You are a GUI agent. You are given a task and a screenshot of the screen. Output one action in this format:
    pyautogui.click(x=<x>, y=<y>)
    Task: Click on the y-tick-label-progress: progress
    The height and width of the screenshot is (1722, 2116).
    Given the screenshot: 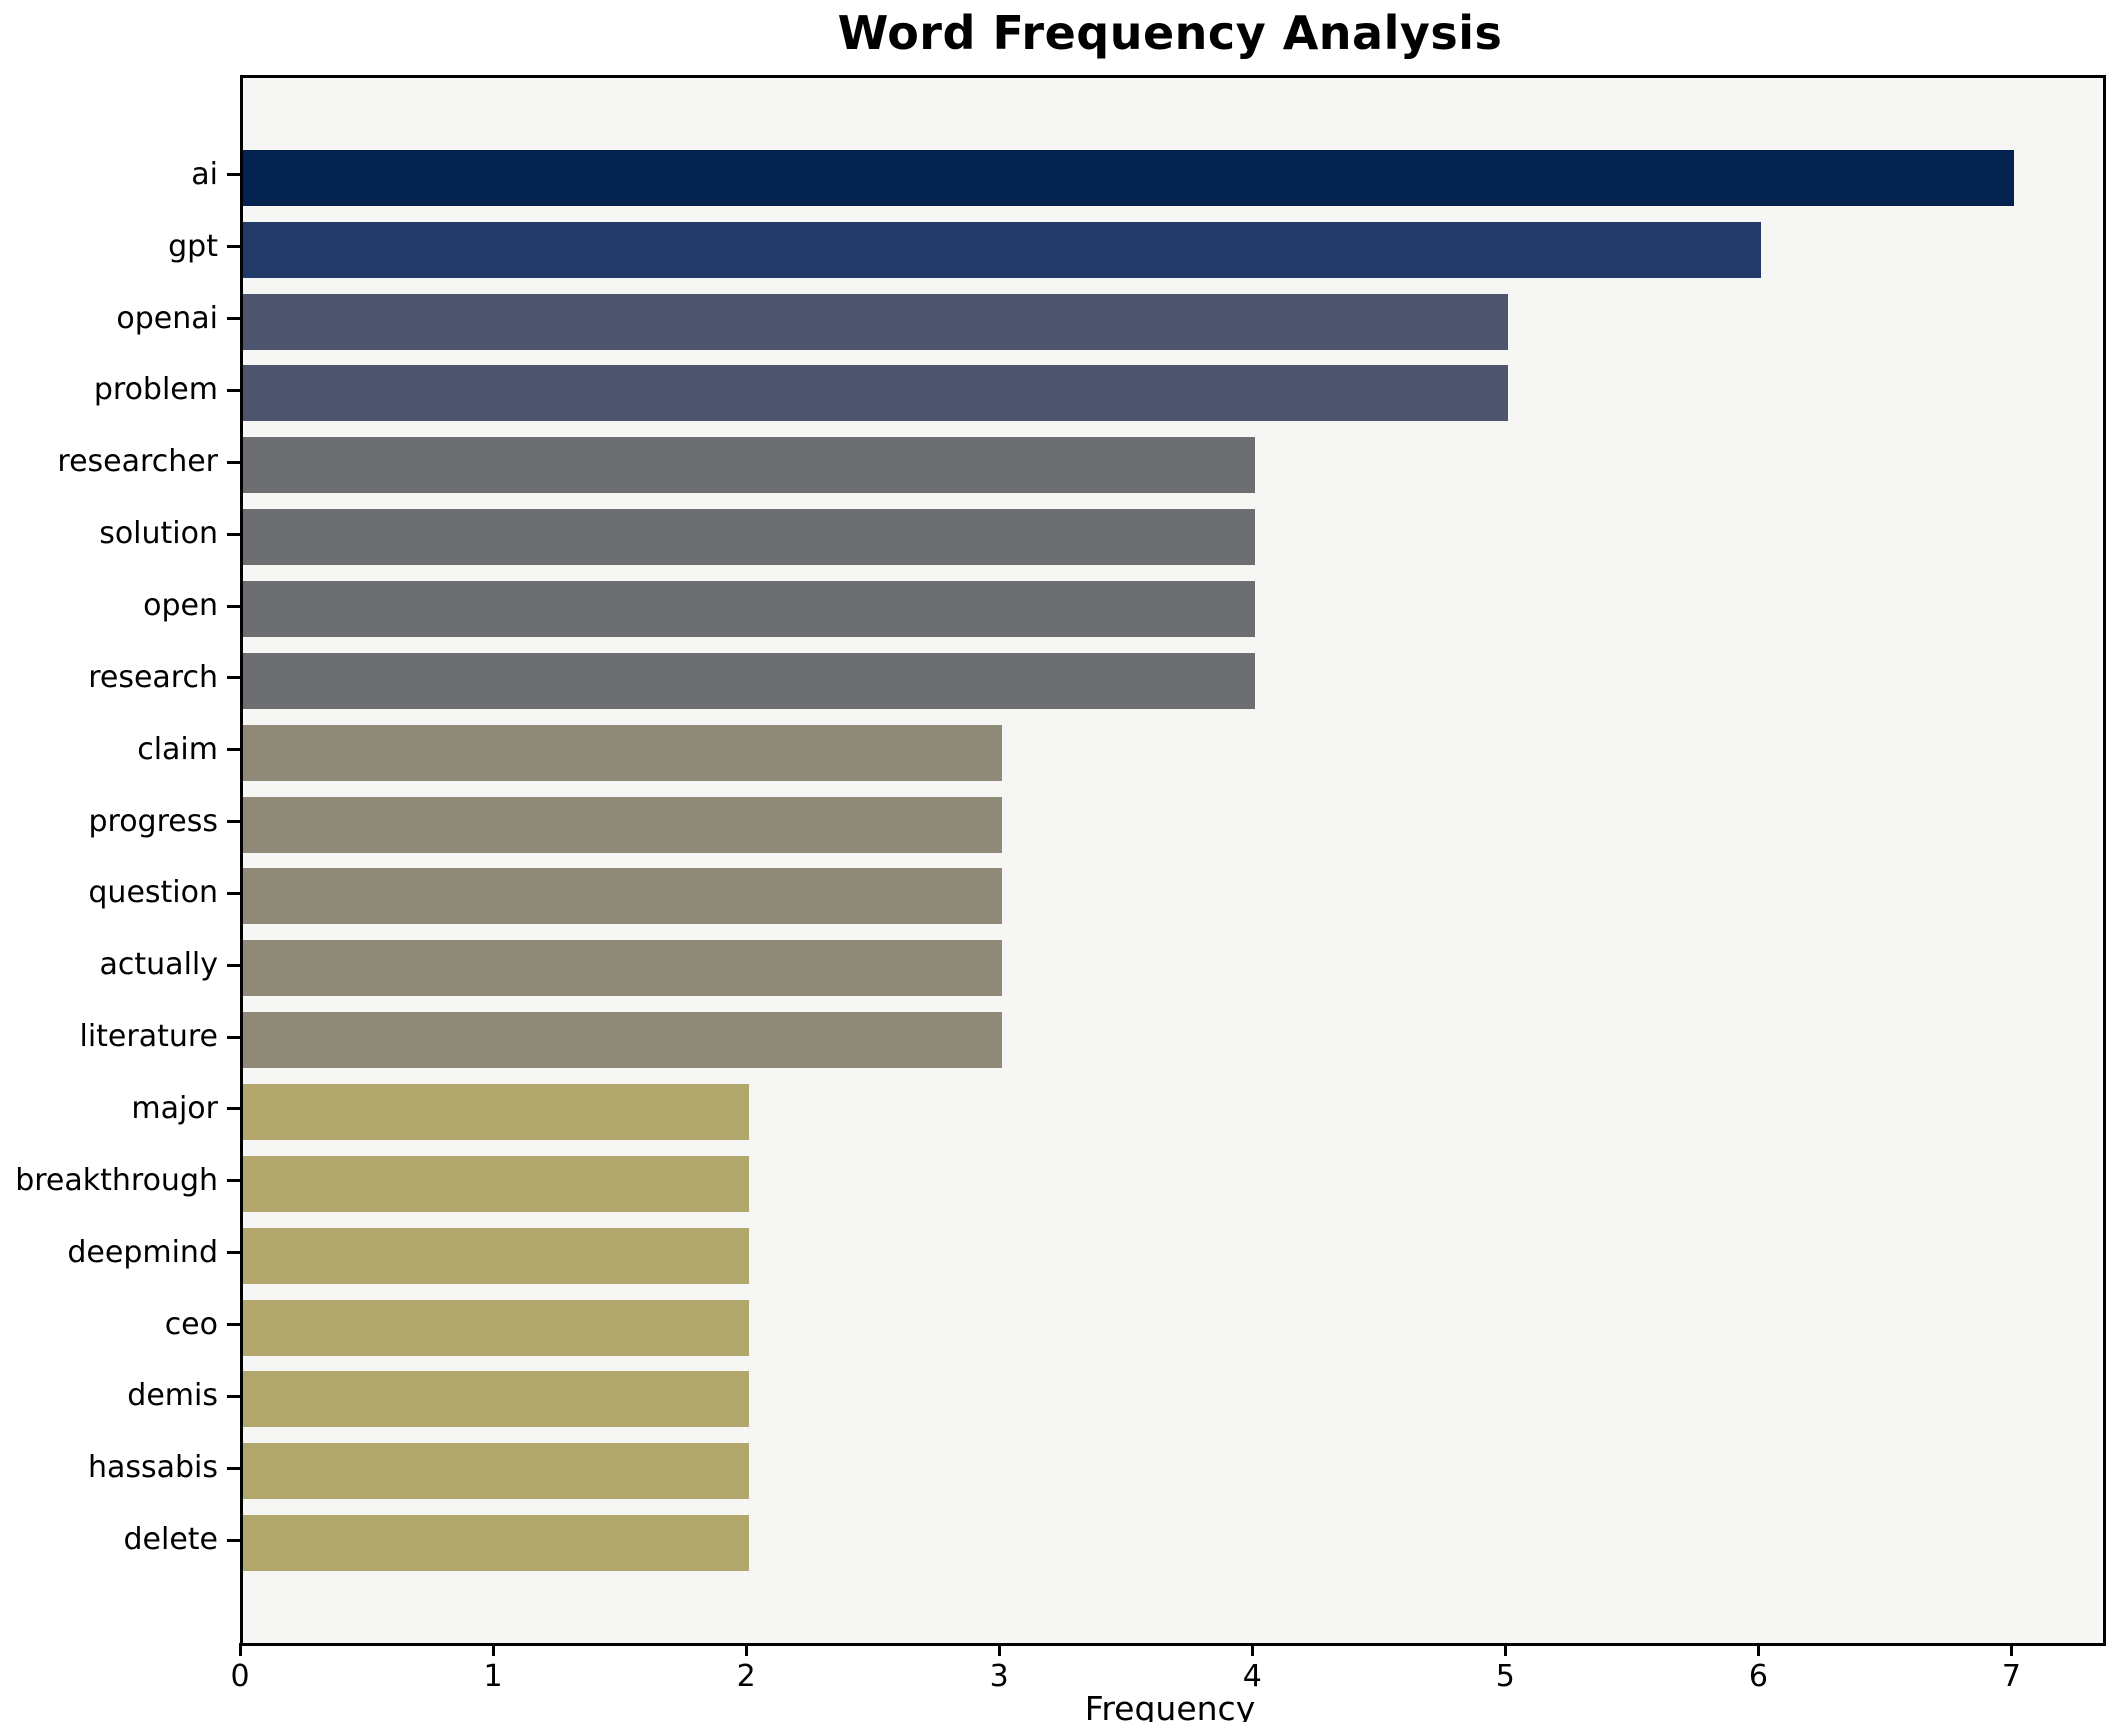 What is the action you would take?
    pyautogui.click(x=153, y=821)
    